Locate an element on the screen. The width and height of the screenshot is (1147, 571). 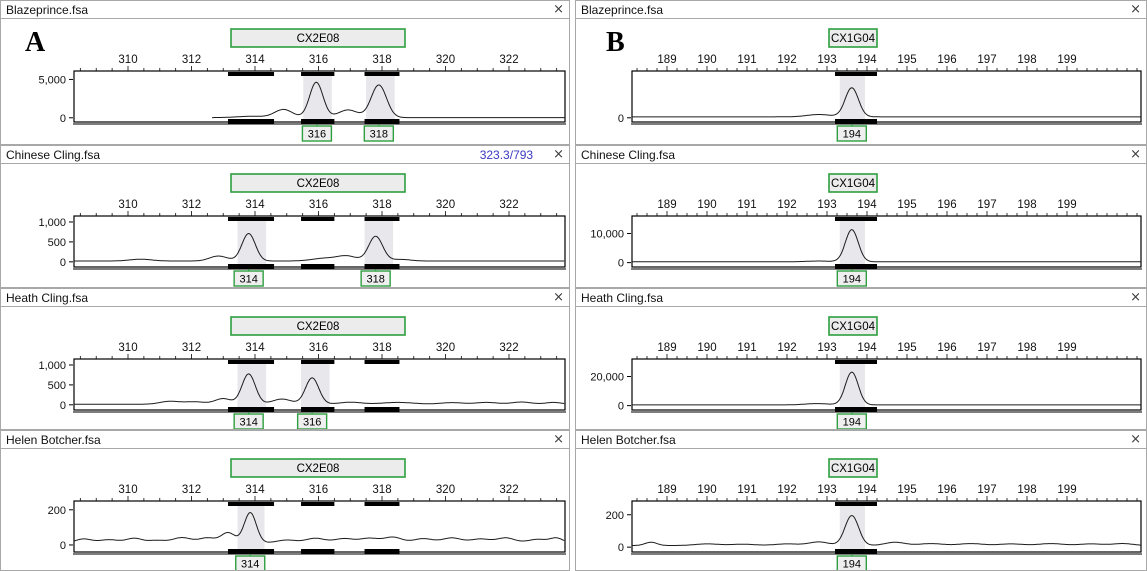
x-axis-tick-label: 198 is located at coordinates (1026, 205).